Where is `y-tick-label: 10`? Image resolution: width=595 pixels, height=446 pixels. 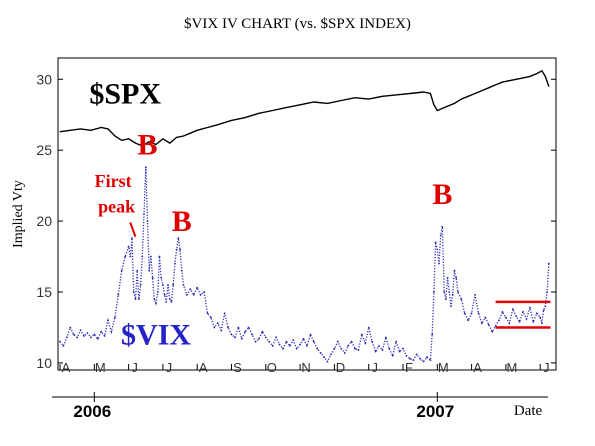
y-tick-label: 10 is located at coordinates (44, 363).